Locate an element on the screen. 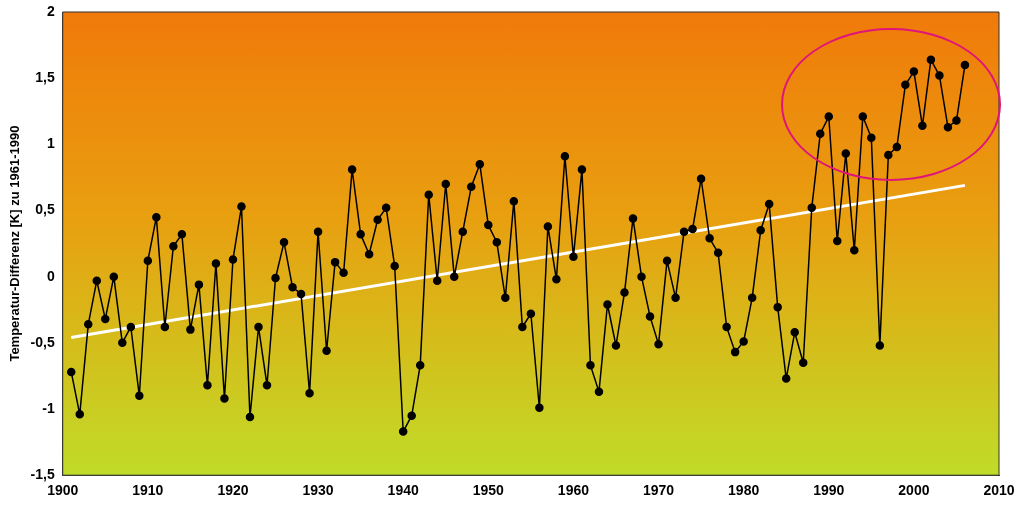 This screenshot has height=505, width=1019. x-tick-label: 2010 is located at coordinates (999, 490).